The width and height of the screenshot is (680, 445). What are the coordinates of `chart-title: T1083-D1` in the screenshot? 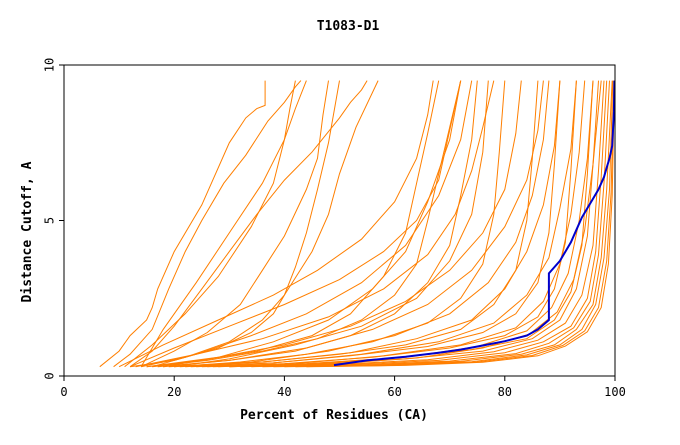 It's located at (348, 26).